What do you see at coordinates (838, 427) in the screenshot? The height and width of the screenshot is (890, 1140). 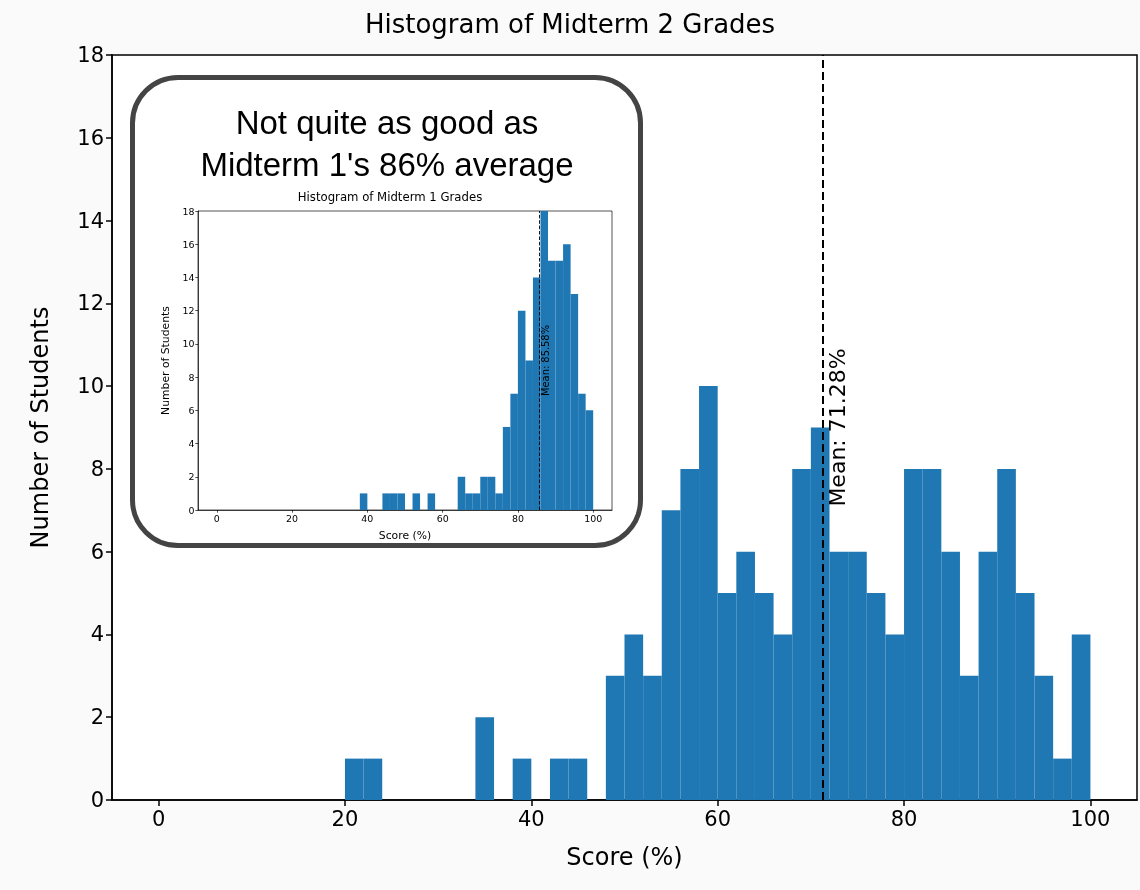 I see `ref-line-label: Mean: 71.28%` at bounding box center [838, 427].